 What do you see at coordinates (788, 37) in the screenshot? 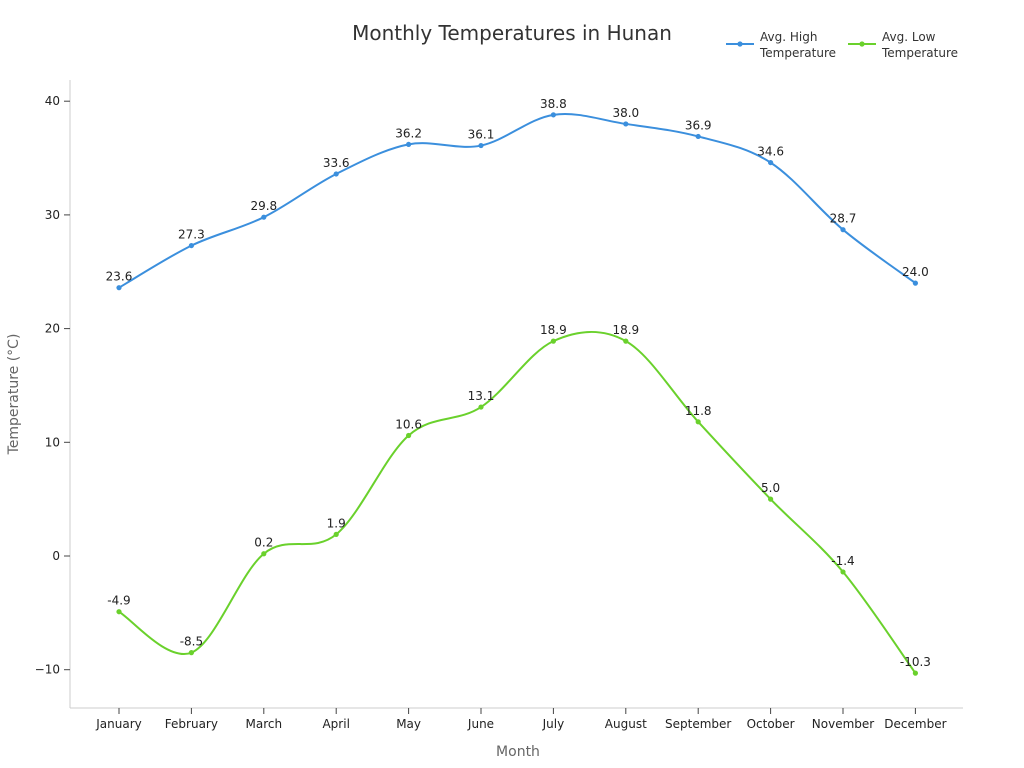
I see `legend-label: Avg. High` at bounding box center [788, 37].